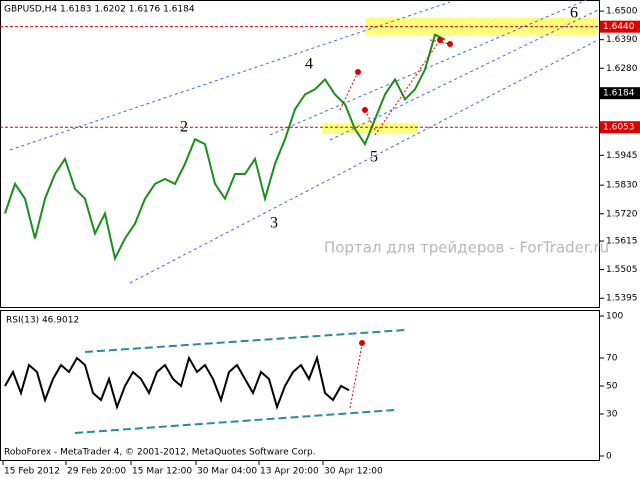 This screenshot has height=479, width=640. What do you see at coordinates (274, 223) in the screenshot?
I see `wave-label: 3` at bounding box center [274, 223].